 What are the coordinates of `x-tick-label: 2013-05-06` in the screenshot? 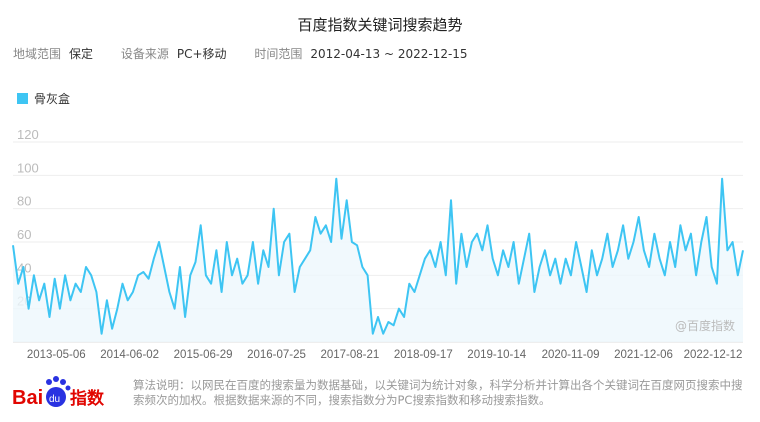 It's located at (56, 355).